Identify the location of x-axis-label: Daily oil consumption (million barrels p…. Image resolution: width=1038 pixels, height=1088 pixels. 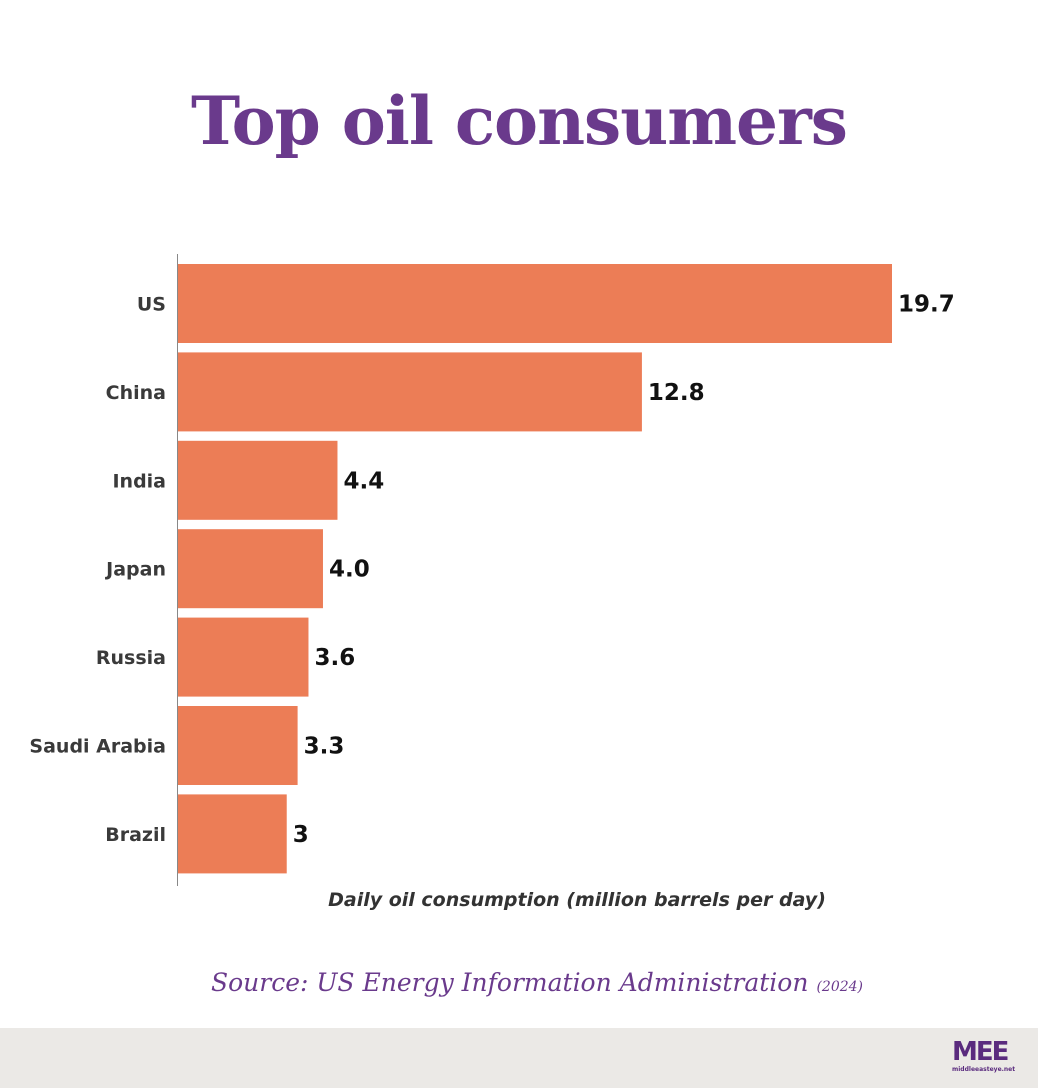
(577, 900).